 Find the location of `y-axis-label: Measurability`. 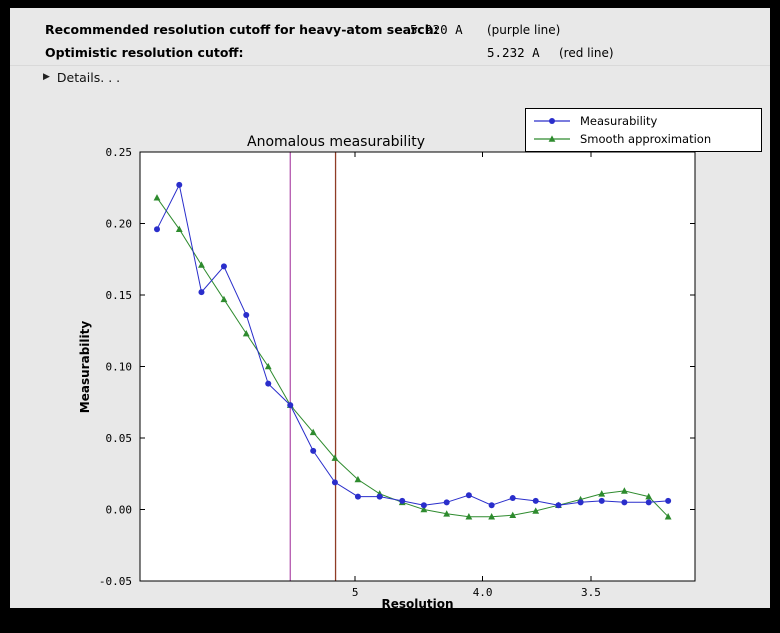

y-axis-label: Measurability is located at coordinates (85, 367).